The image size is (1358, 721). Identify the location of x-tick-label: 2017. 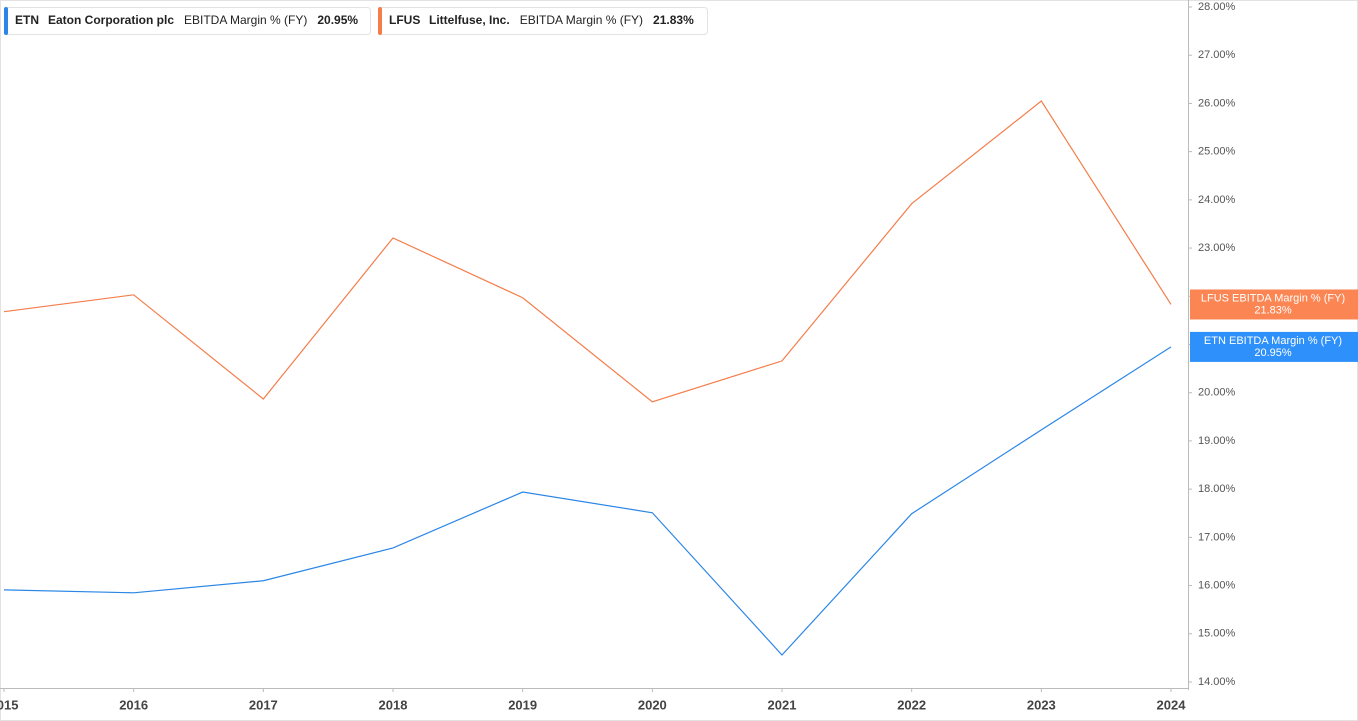
(263, 704).